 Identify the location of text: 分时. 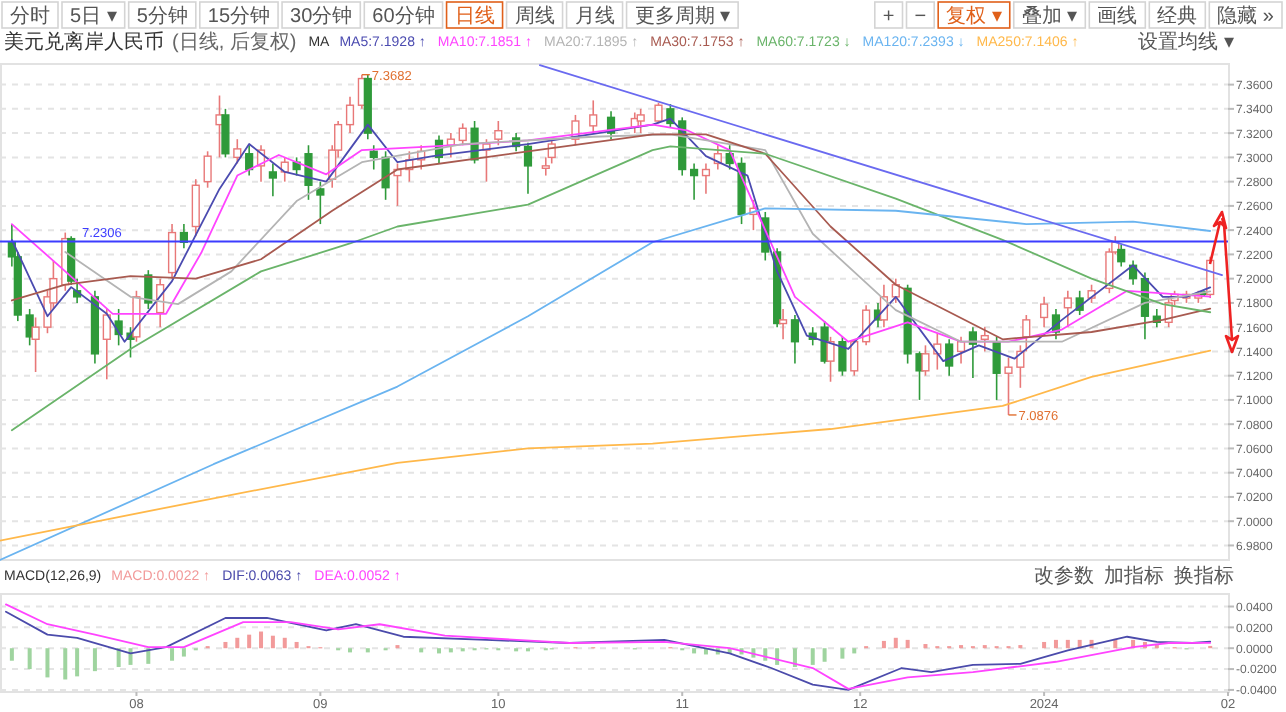
(30, 16).